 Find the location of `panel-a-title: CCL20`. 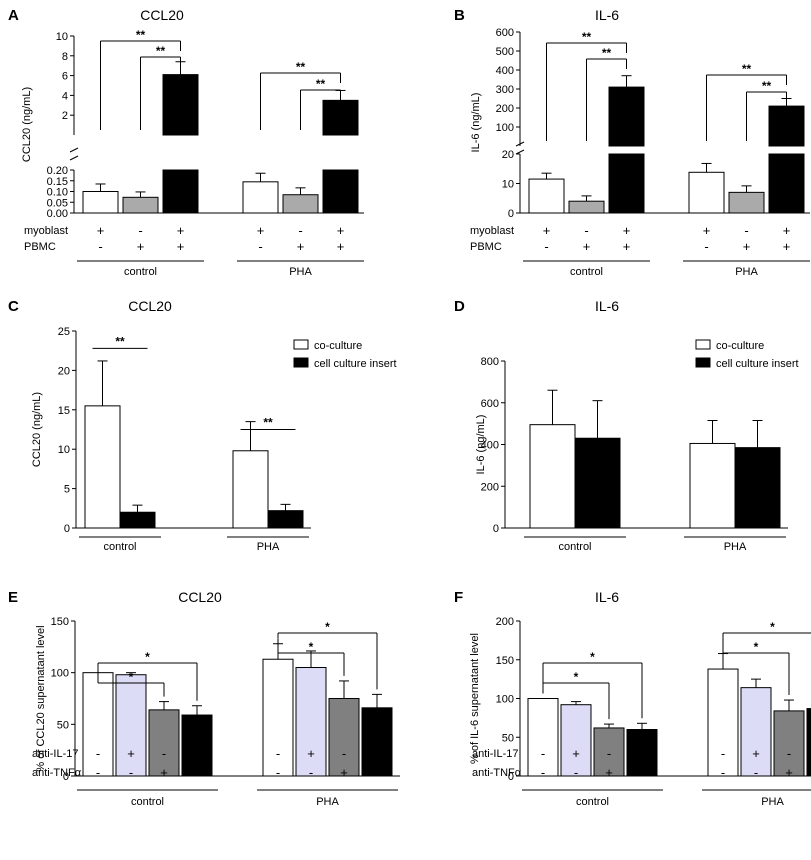

panel-a-title: CCL20 is located at coordinates (162, 15).